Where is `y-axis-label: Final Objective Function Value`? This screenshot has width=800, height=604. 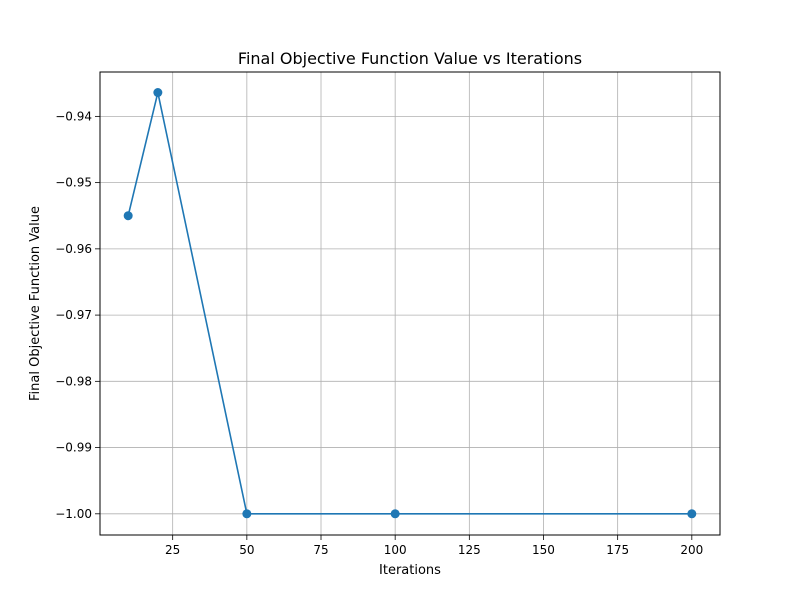
y-axis-label: Final Objective Function Value is located at coordinates (35, 303).